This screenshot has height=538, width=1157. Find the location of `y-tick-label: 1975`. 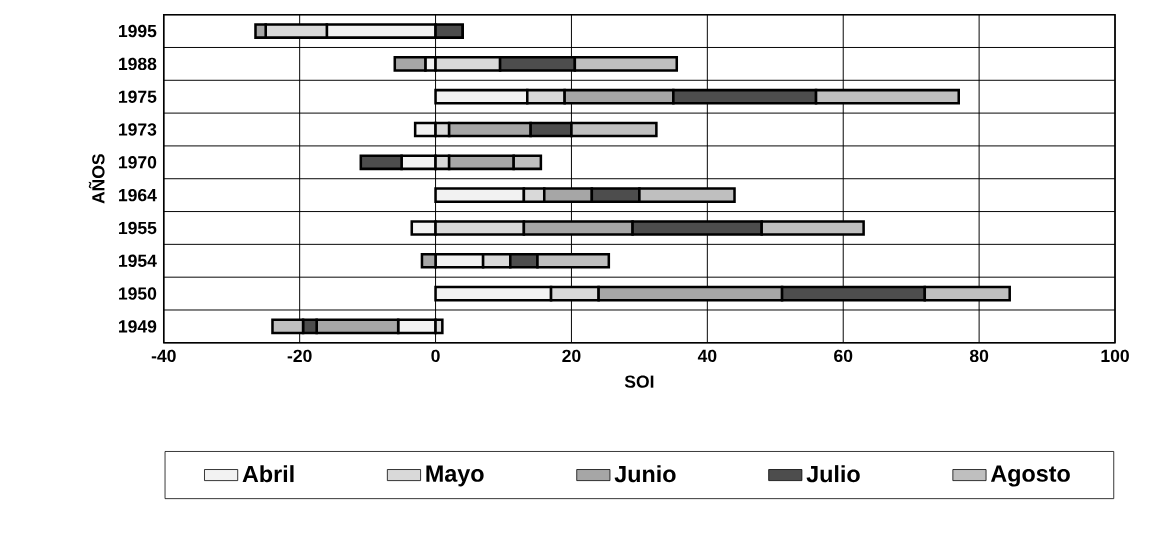

y-tick-label: 1975 is located at coordinates (138, 96).